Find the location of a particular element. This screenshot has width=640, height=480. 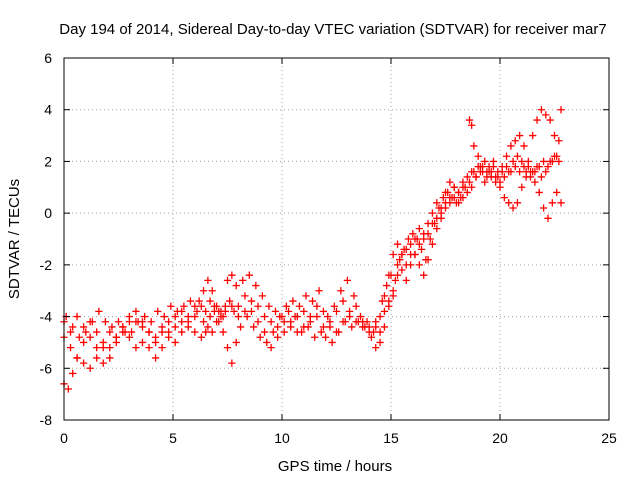

y-tick-label: 4 is located at coordinates (48, 110).